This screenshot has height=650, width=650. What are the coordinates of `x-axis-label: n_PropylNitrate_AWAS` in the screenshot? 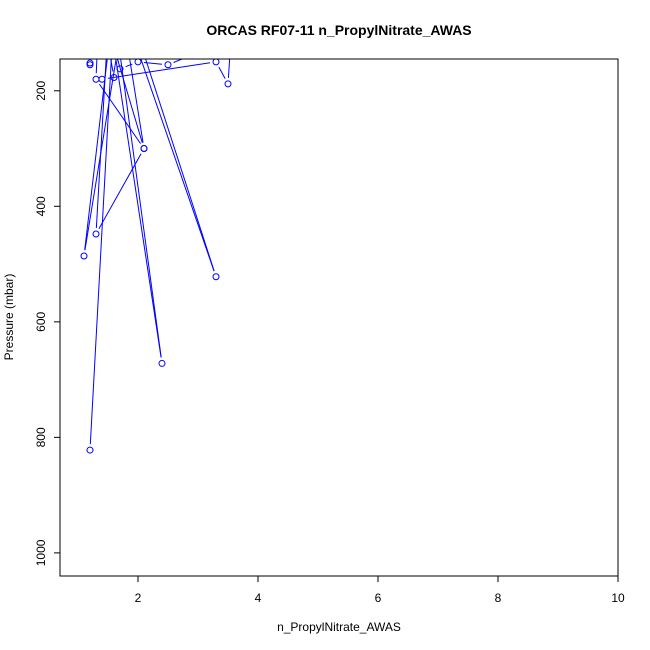 It's located at (339, 627).